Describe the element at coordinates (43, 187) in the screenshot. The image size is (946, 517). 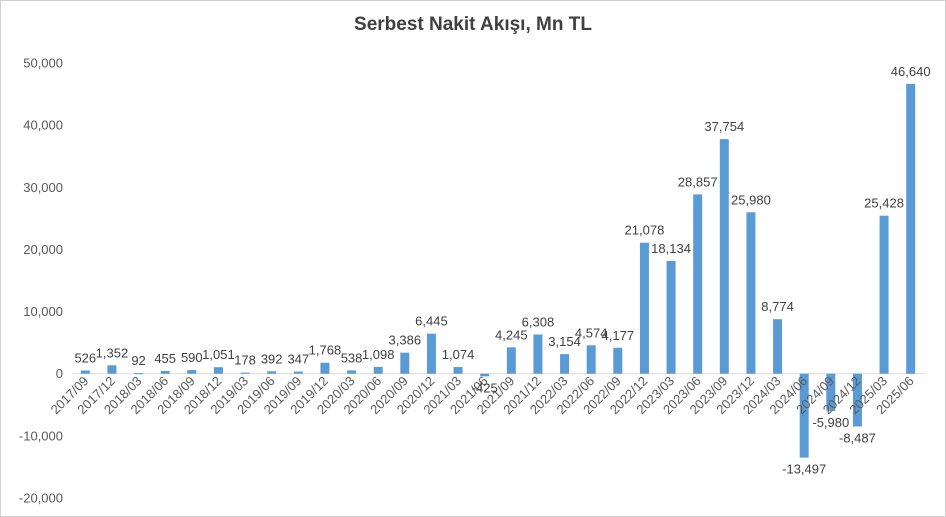
I see `y-tick-label: 30,000` at that location.